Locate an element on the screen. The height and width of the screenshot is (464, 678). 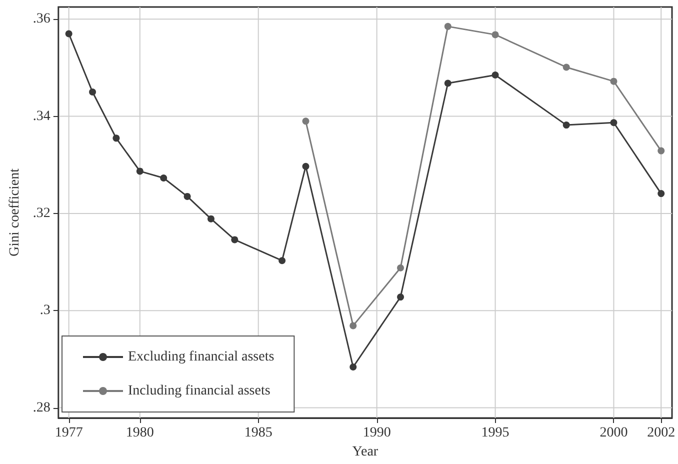
x-tick-label: 1977 is located at coordinates (68, 433).